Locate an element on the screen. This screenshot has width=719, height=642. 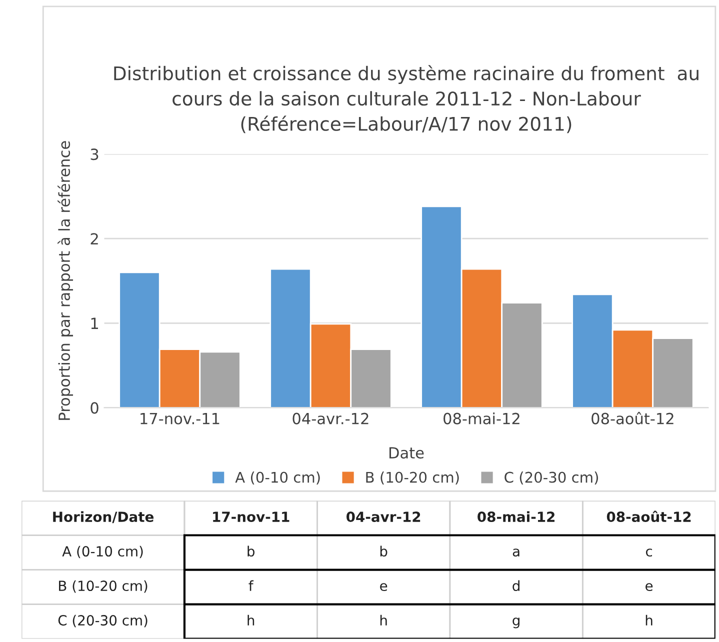
legend-label: B (10-20 cm) is located at coordinates (412, 478).